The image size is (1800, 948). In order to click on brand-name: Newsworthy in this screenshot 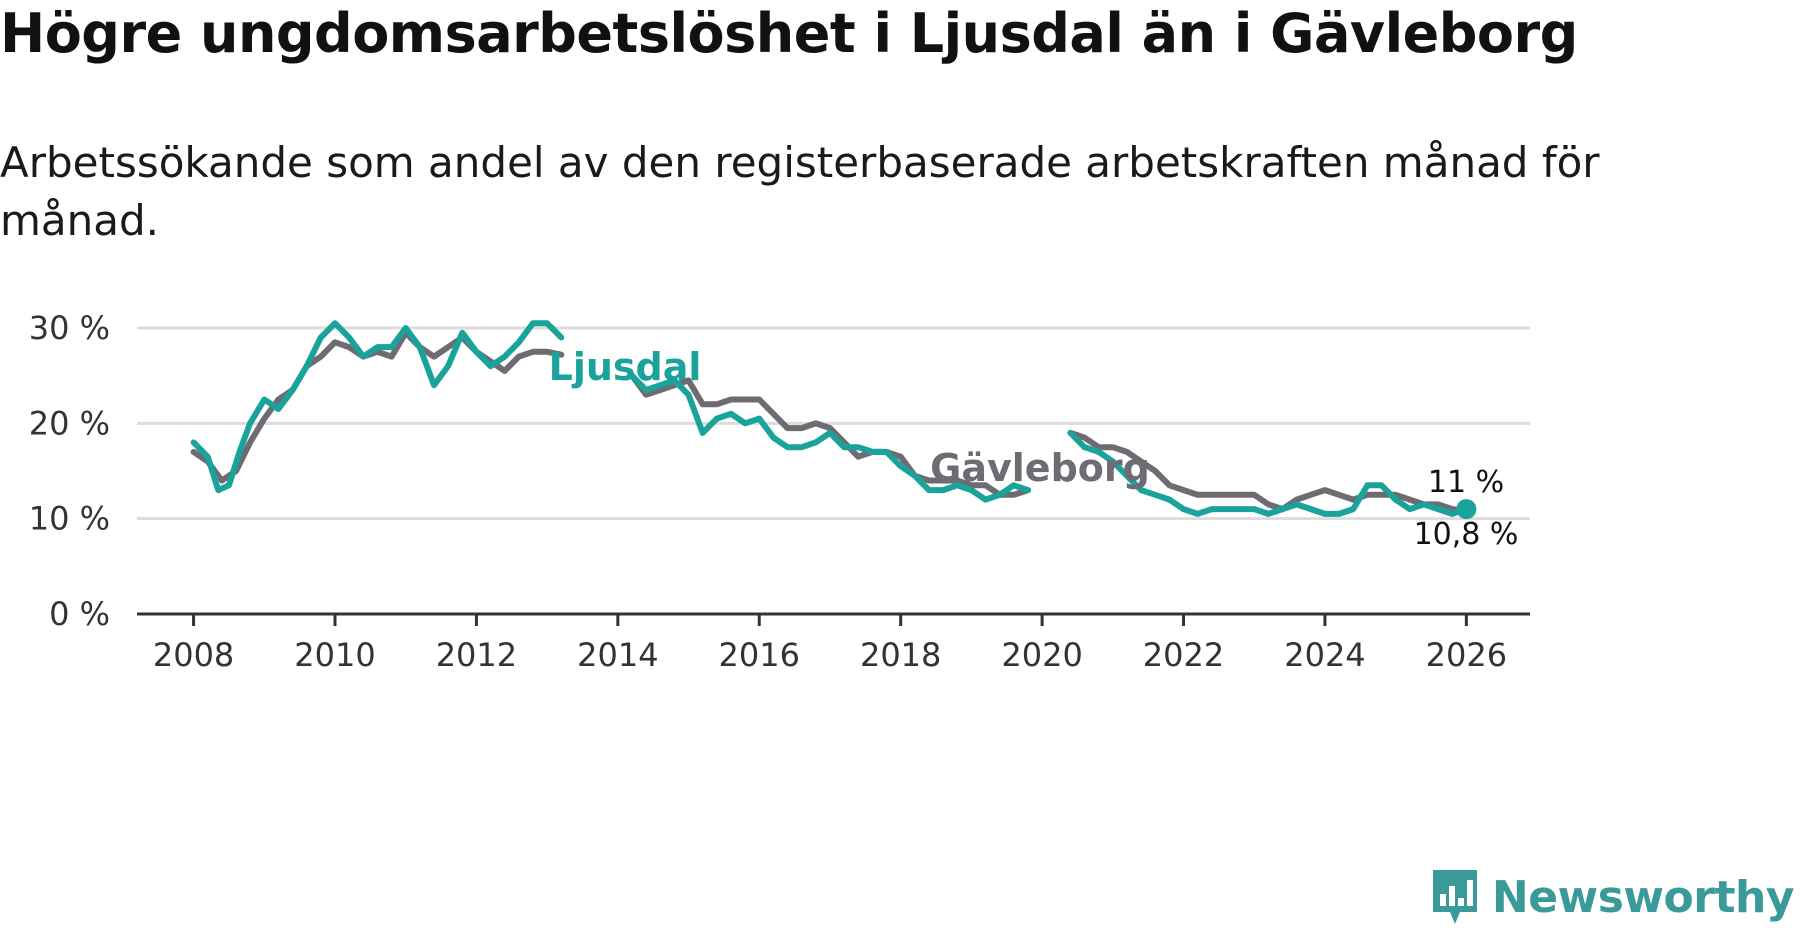, I will do `click(1643, 897)`.